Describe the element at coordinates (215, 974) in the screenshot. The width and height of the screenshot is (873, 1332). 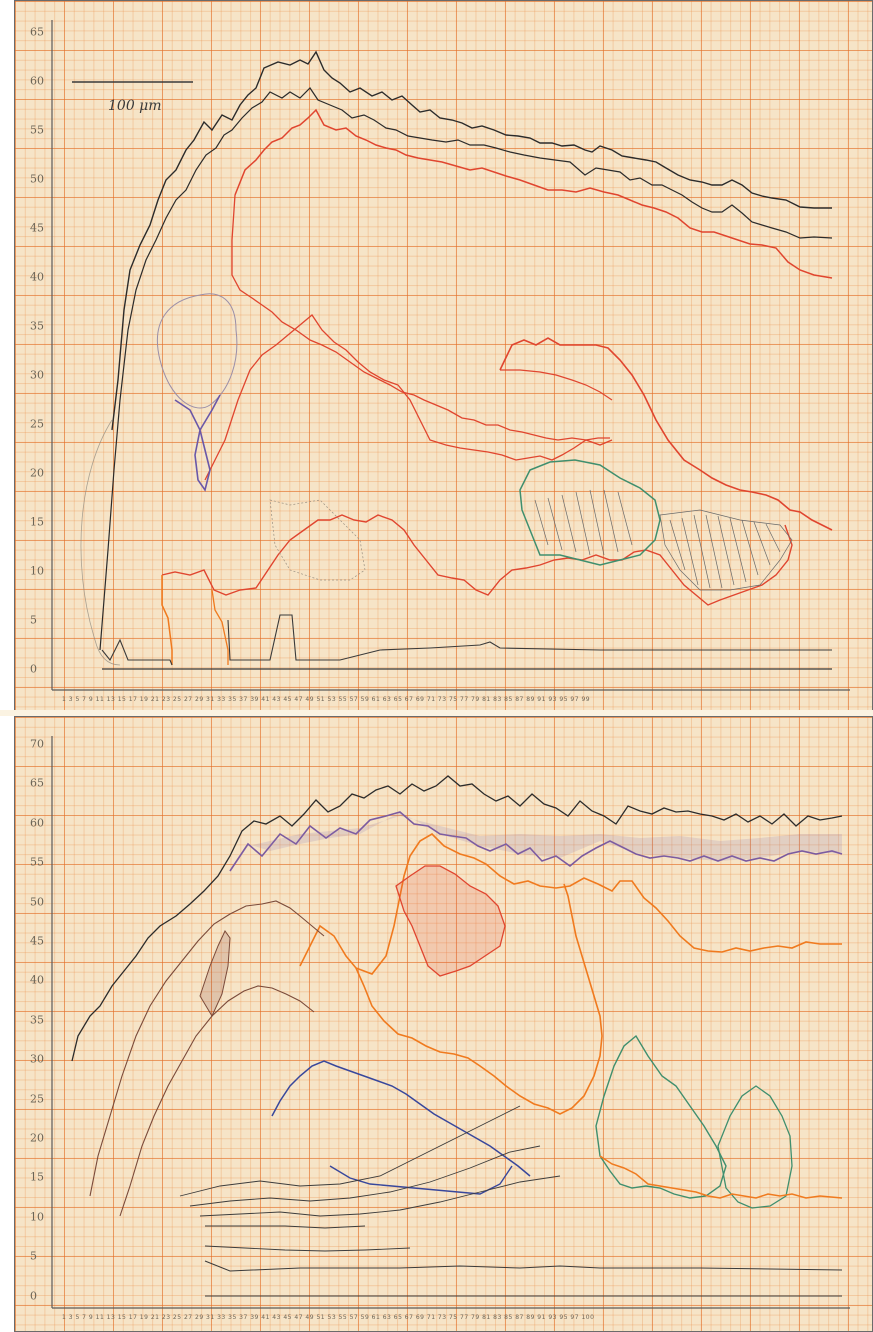
I see `brown-hatched-region` at that location.